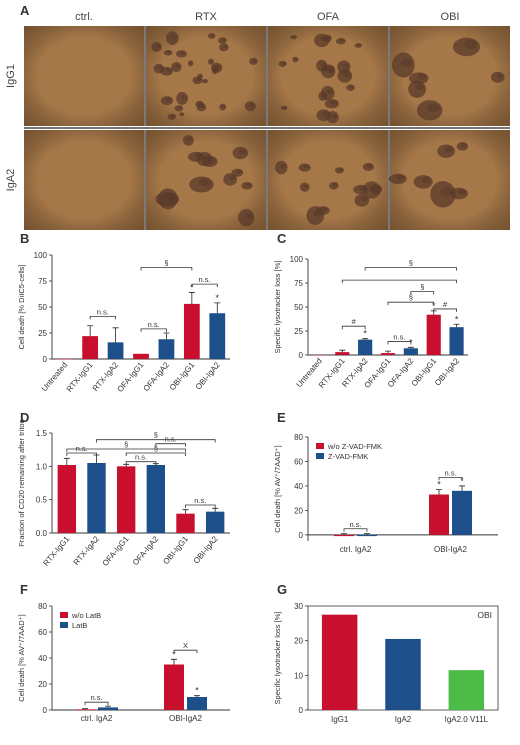 This screenshot has width=520, height=745. Describe the element at coordinates (197, 703) in the screenshot. I see `bar-LatB-OBI-IgA2` at that location.